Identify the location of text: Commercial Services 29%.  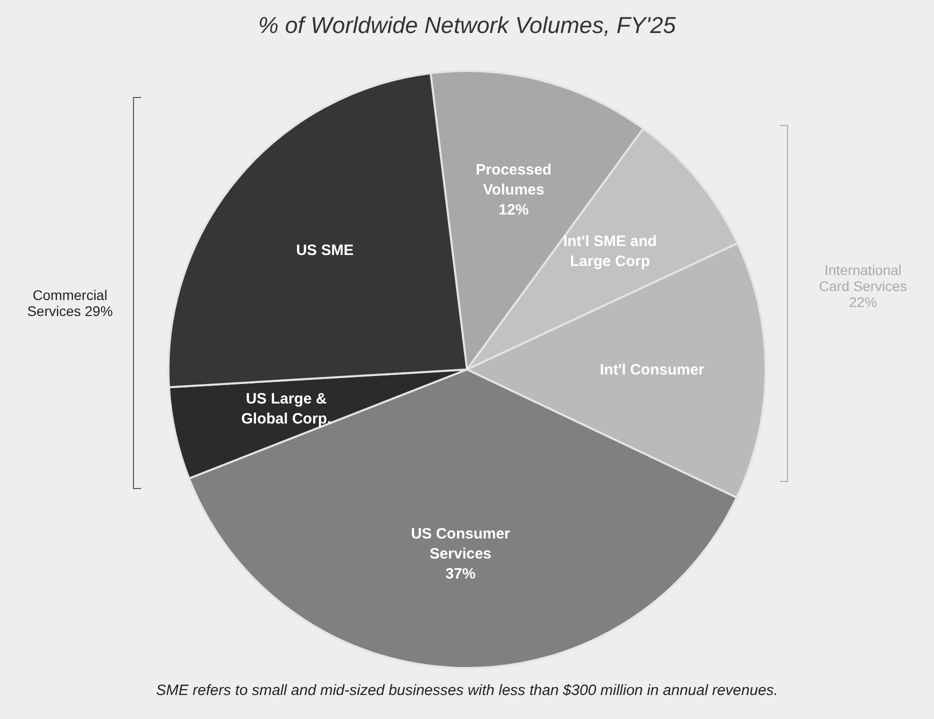
(70, 303).